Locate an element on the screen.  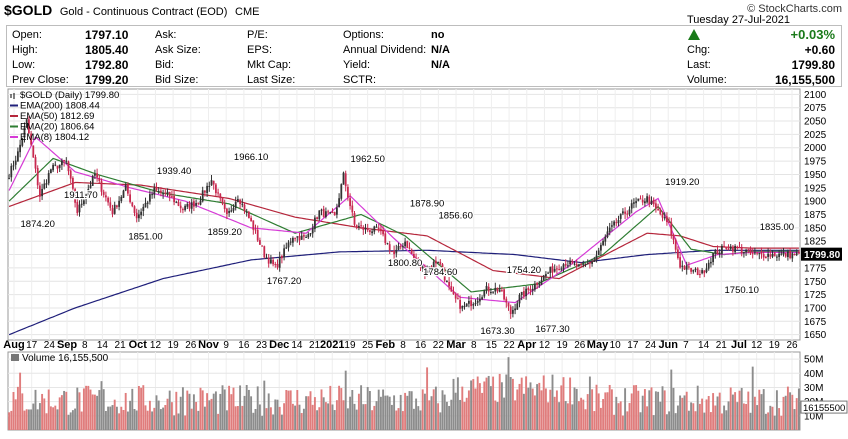
quote-options-value: no is located at coordinates (438, 35).